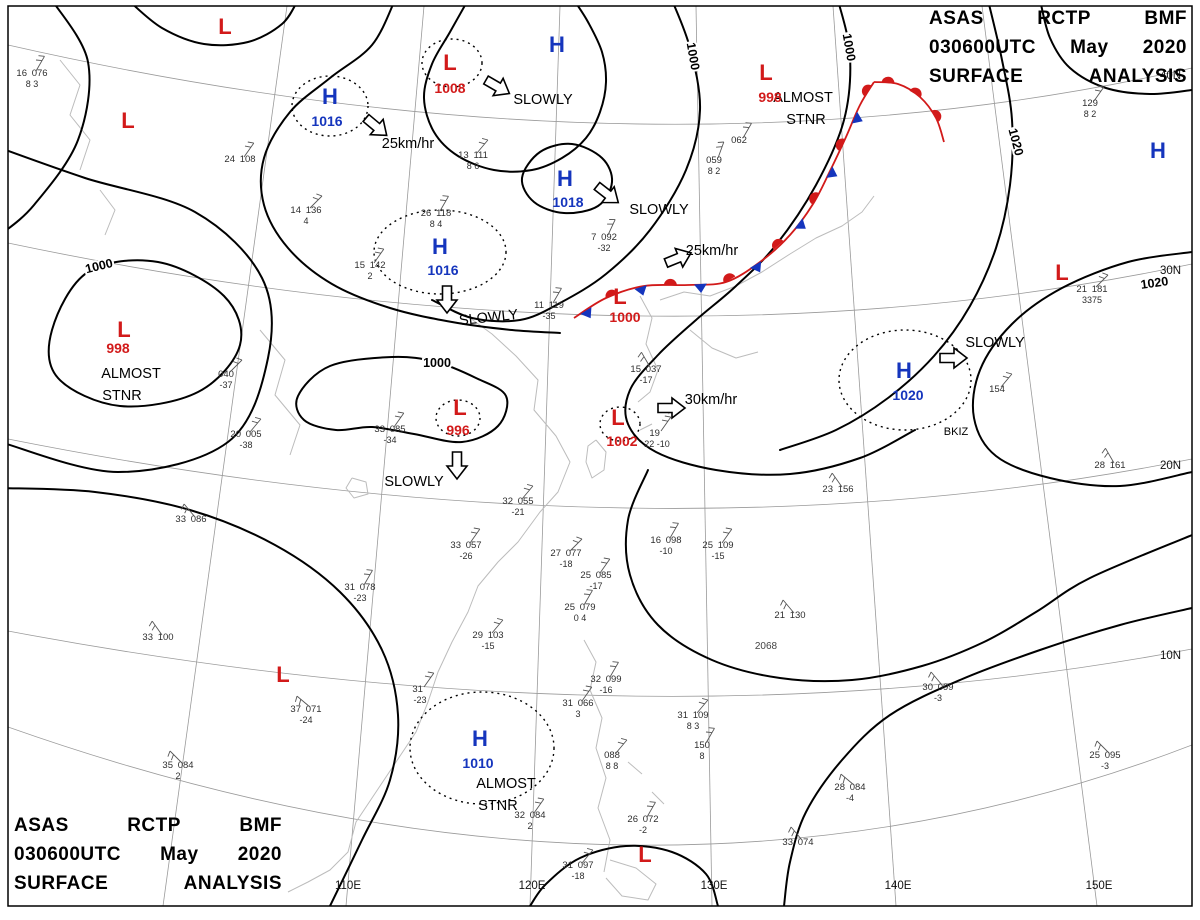 The image size is (1200, 920). Describe the element at coordinates (61, 883) in the screenshot. I see `title-word: SURFACE` at that location.